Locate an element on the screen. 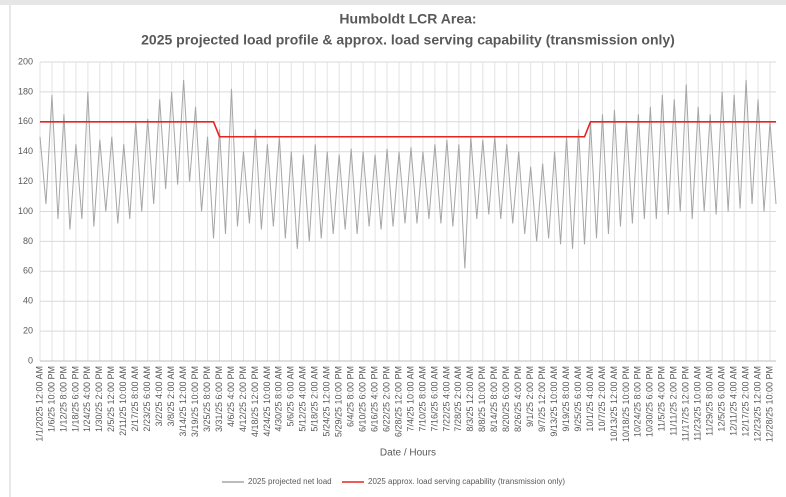 This screenshot has height=497, width=786. x-tick-label: 3/8/25 2:00 AM is located at coordinates (171, 396).